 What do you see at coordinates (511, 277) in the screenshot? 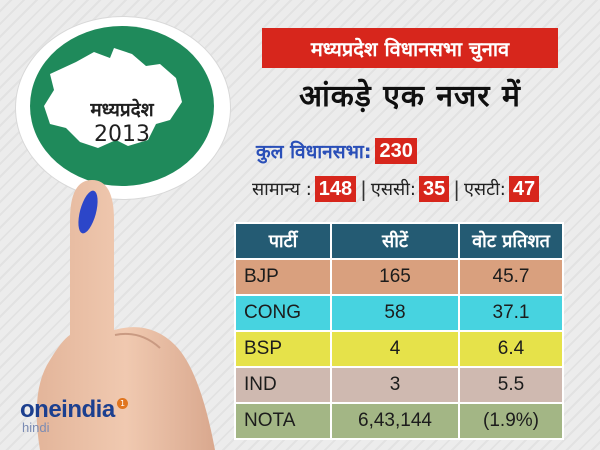
I see `vote-cell: 45.7` at bounding box center [511, 277].